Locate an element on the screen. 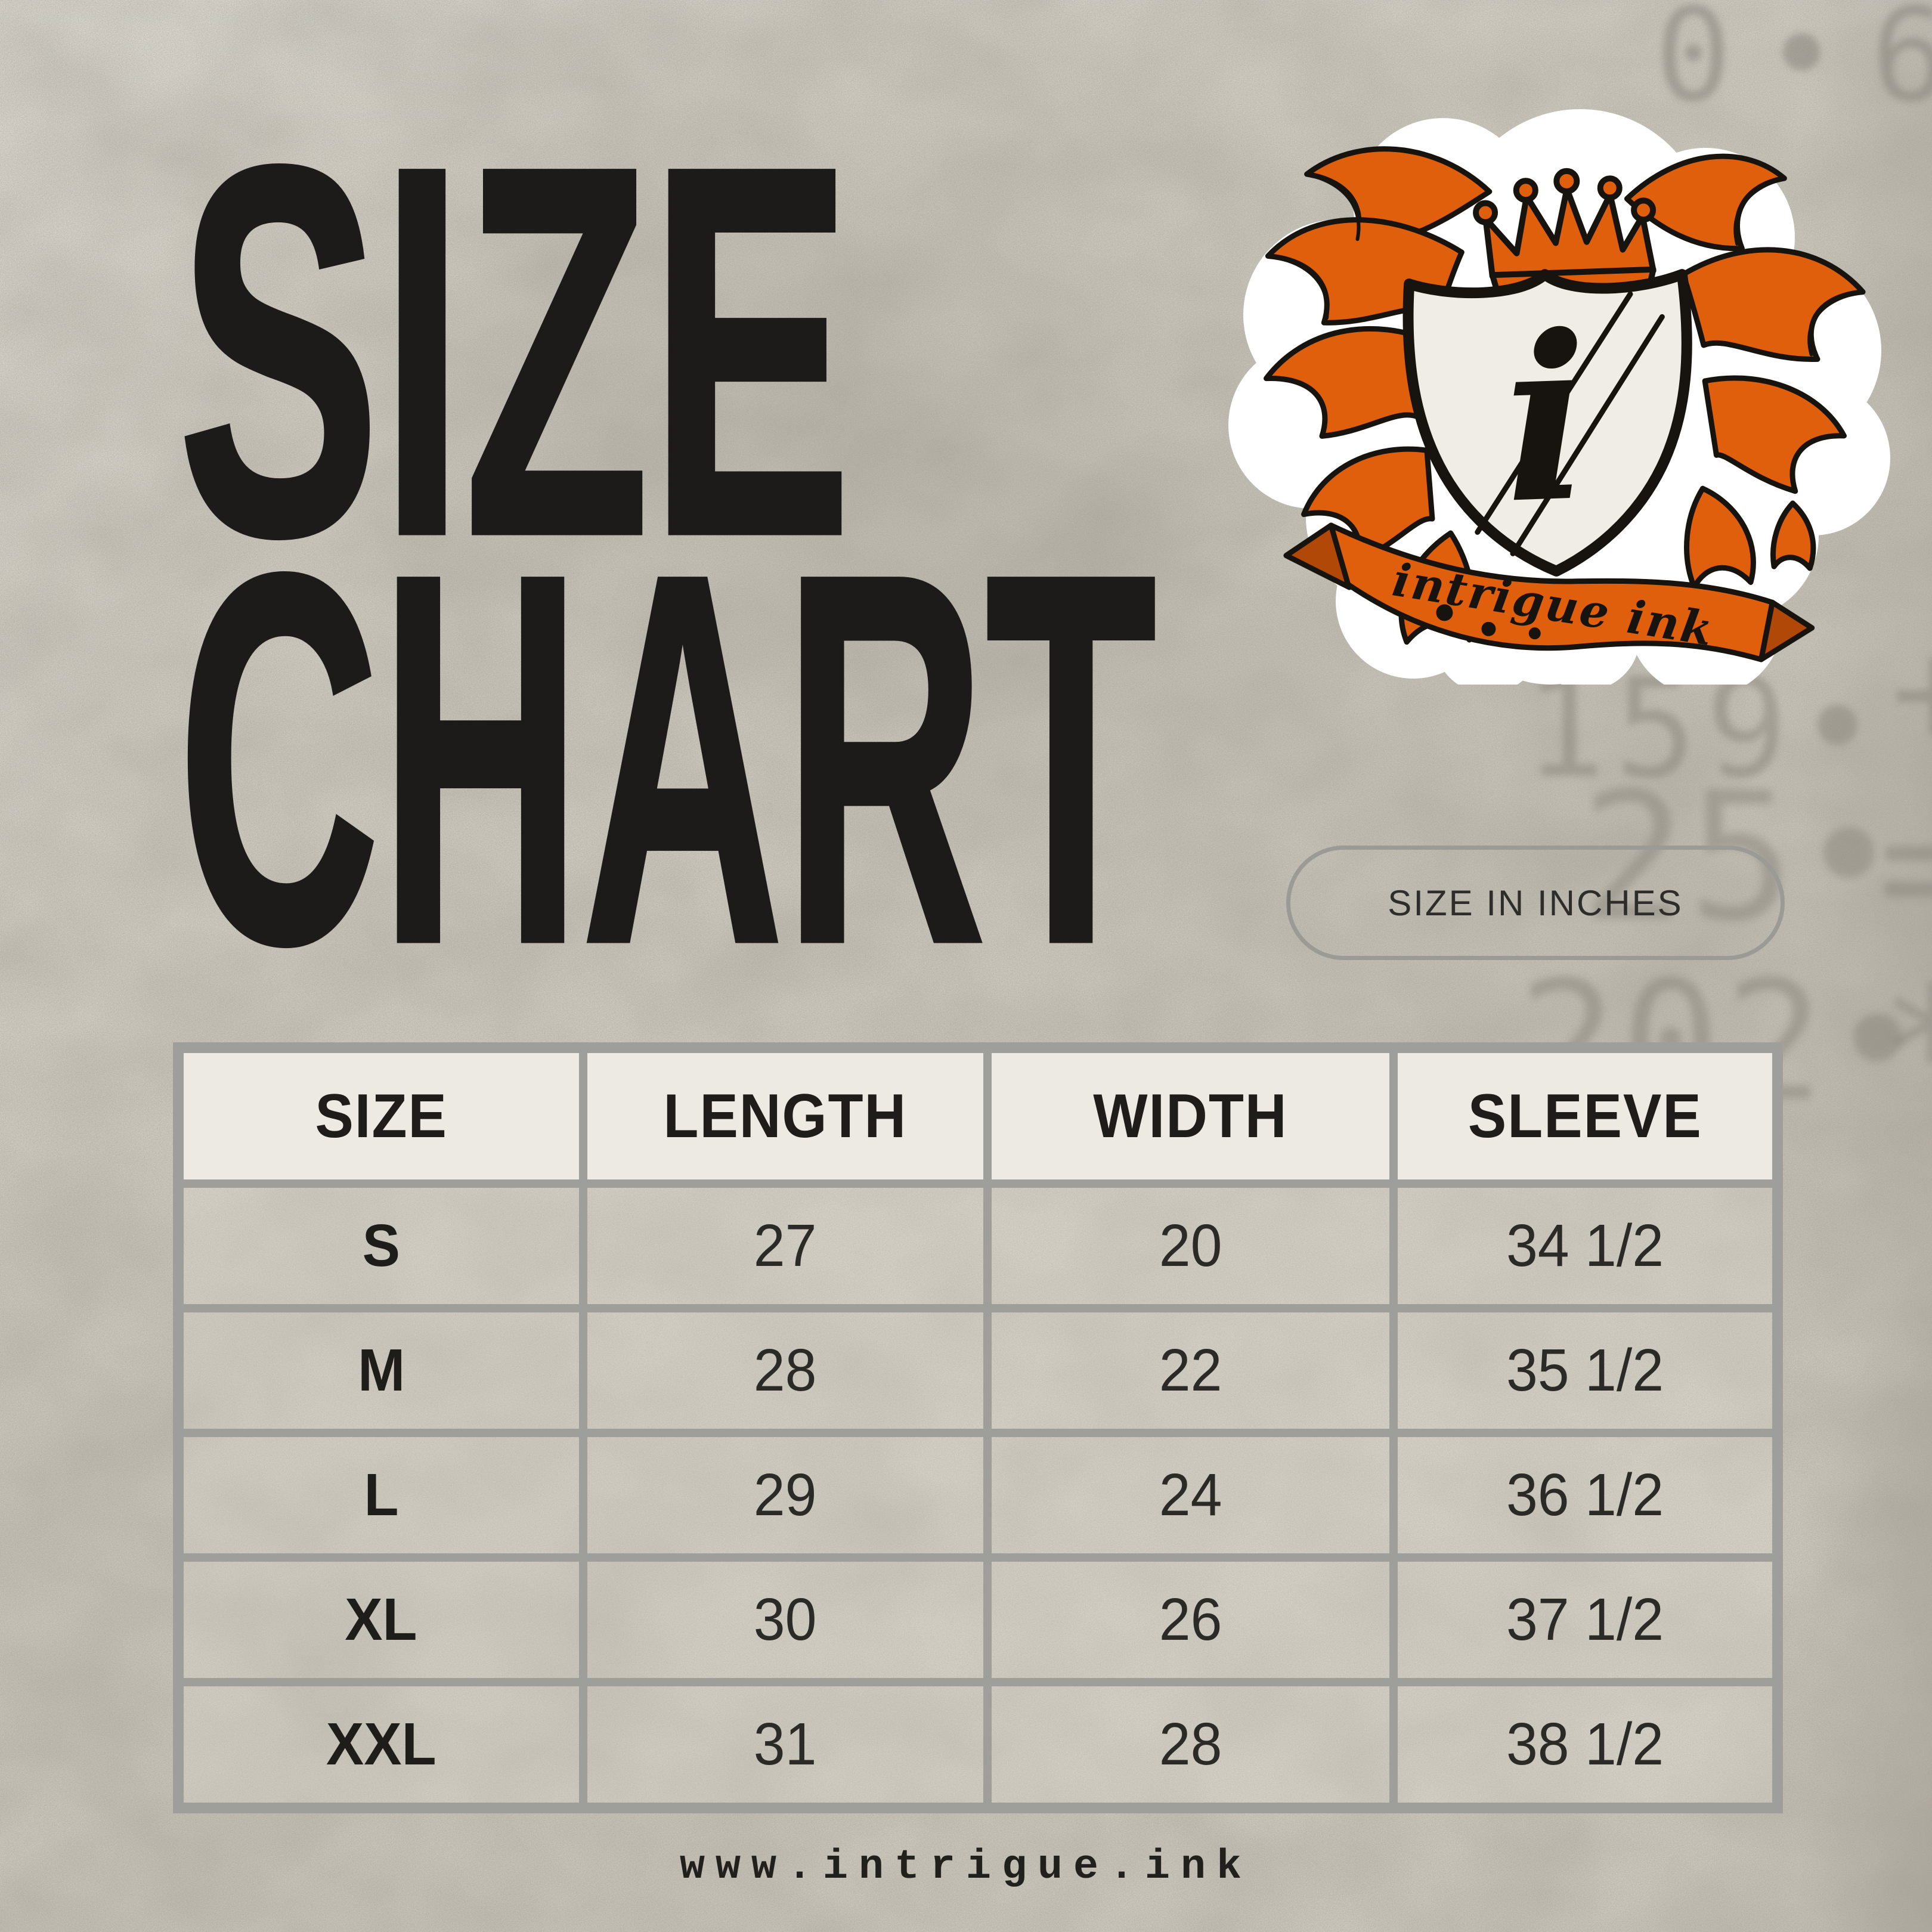  column-header-width: WIDTH is located at coordinates (1191, 1116).